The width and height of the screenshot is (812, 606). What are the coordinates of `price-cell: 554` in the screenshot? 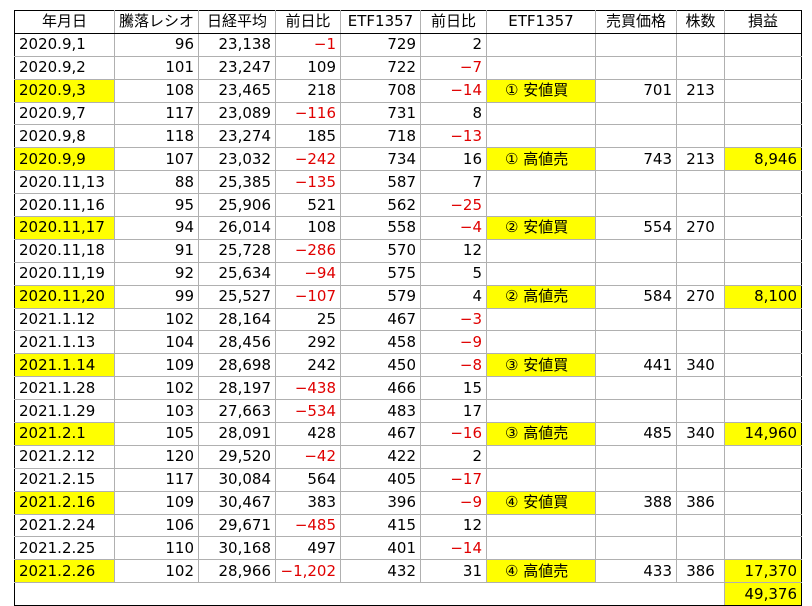 It's located at (636, 228).